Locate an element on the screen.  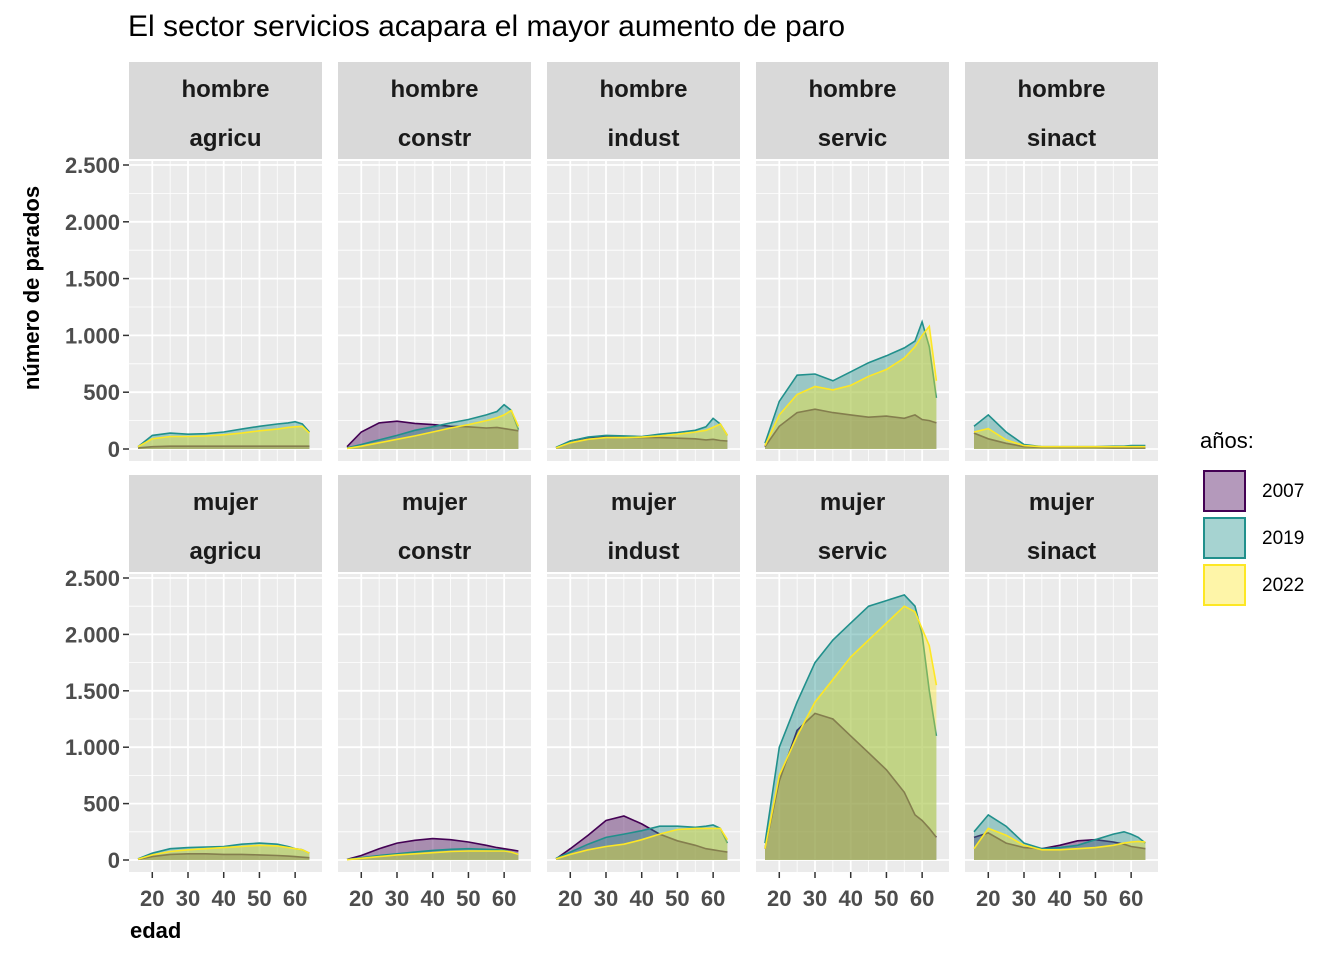
facet-strip-mujer-sinact is located at coordinates (1061, 523).